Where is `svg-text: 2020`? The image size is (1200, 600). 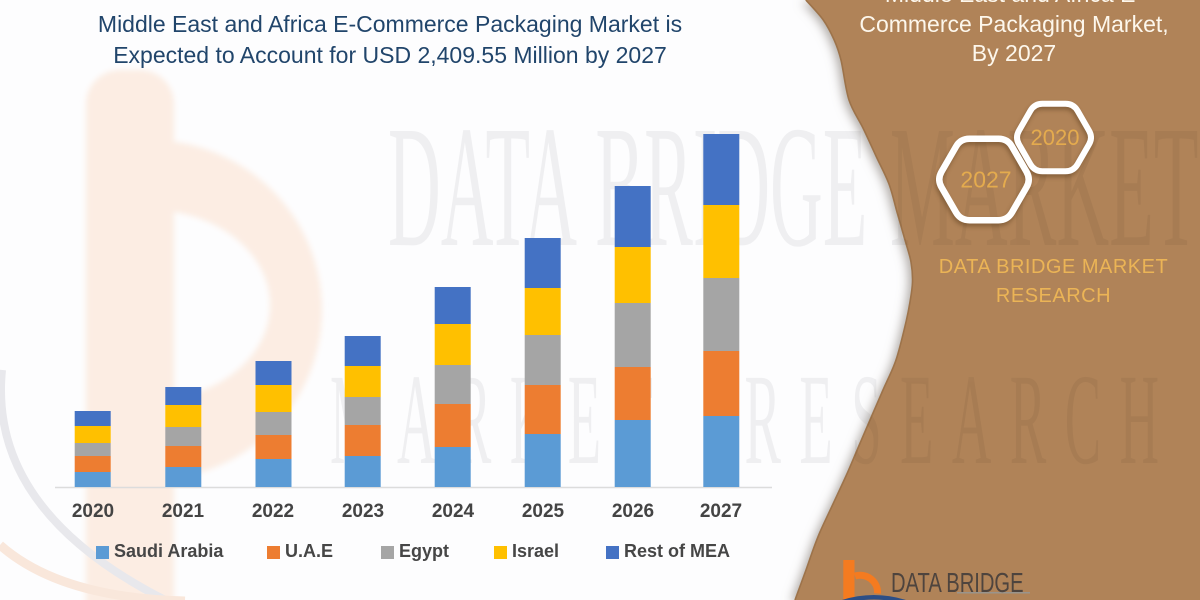 svg-text: 2020 is located at coordinates (1055, 137).